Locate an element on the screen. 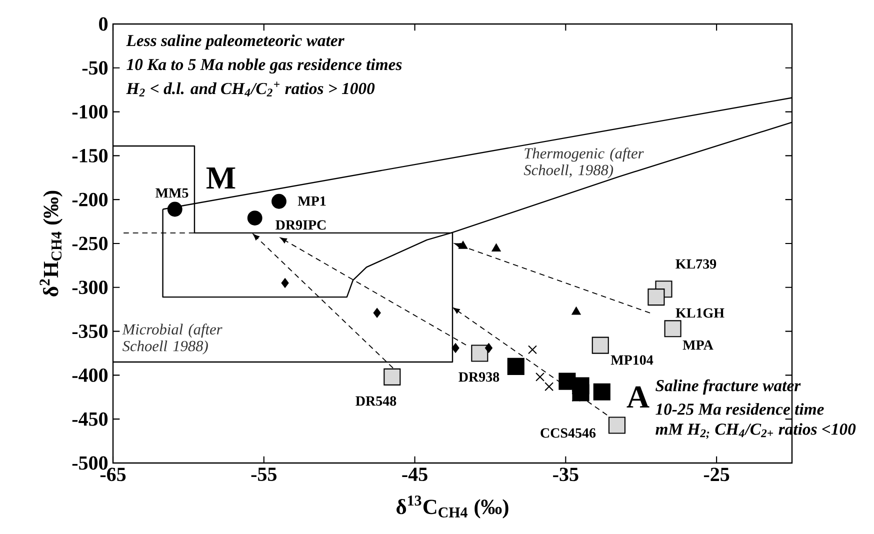 The image size is (874, 534). annotation: Microbial (after Schoell 1988) is located at coordinates (172, 339).